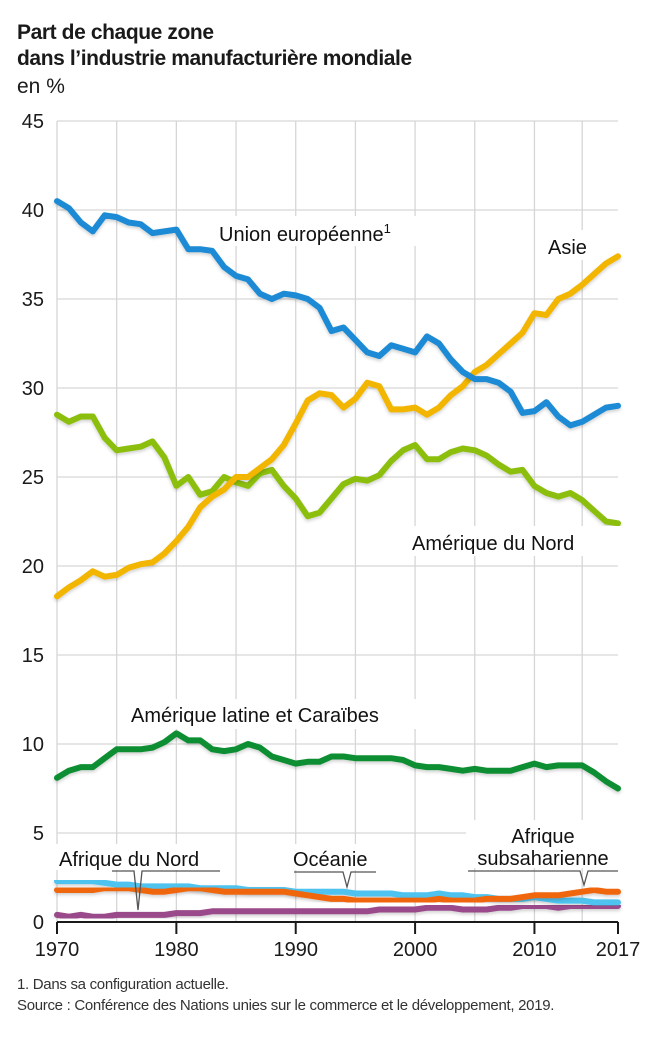 The width and height of the screenshot is (650, 1043). I want to click on footnote-1: 1. Dans sa configuration actuelle., so click(123, 984).